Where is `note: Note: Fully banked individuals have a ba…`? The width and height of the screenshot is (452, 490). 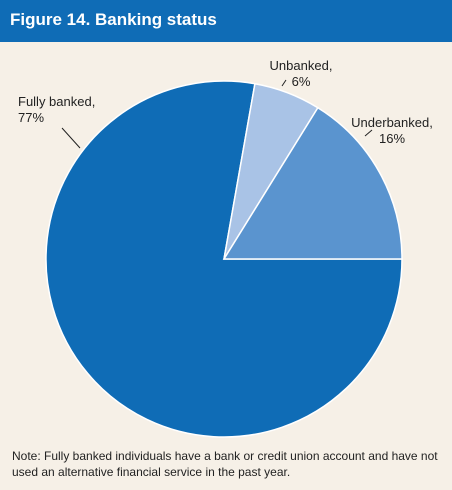
note: Note: Fully banked individuals have a ba… is located at coordinates (225, 464).